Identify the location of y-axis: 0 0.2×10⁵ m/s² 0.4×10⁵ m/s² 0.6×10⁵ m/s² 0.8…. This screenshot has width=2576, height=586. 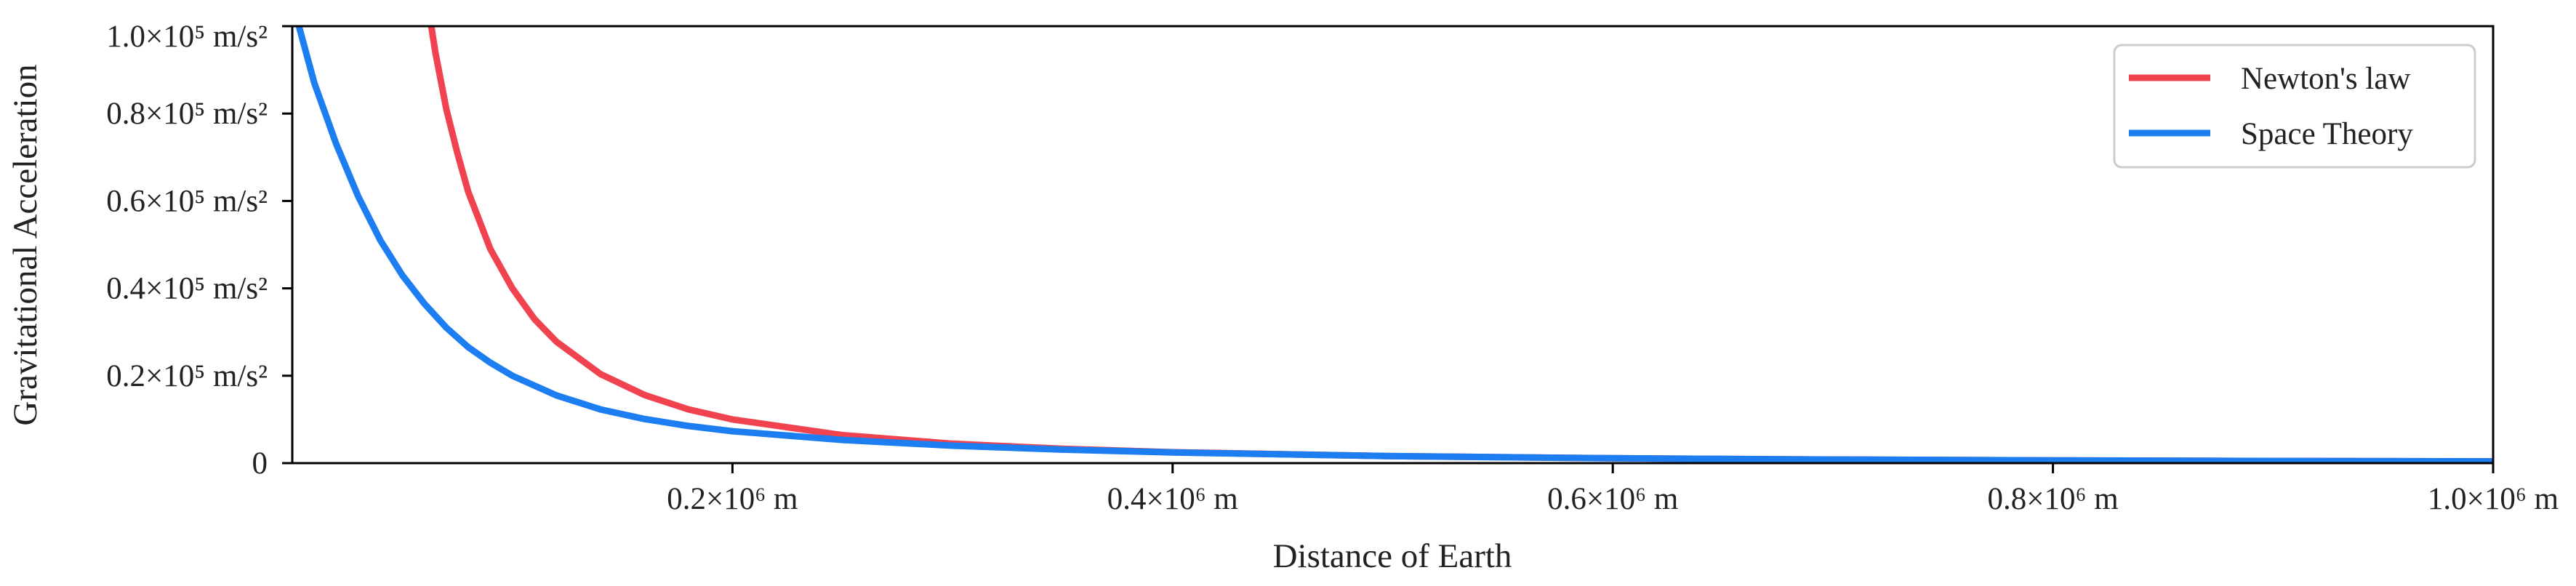
(199, 250).